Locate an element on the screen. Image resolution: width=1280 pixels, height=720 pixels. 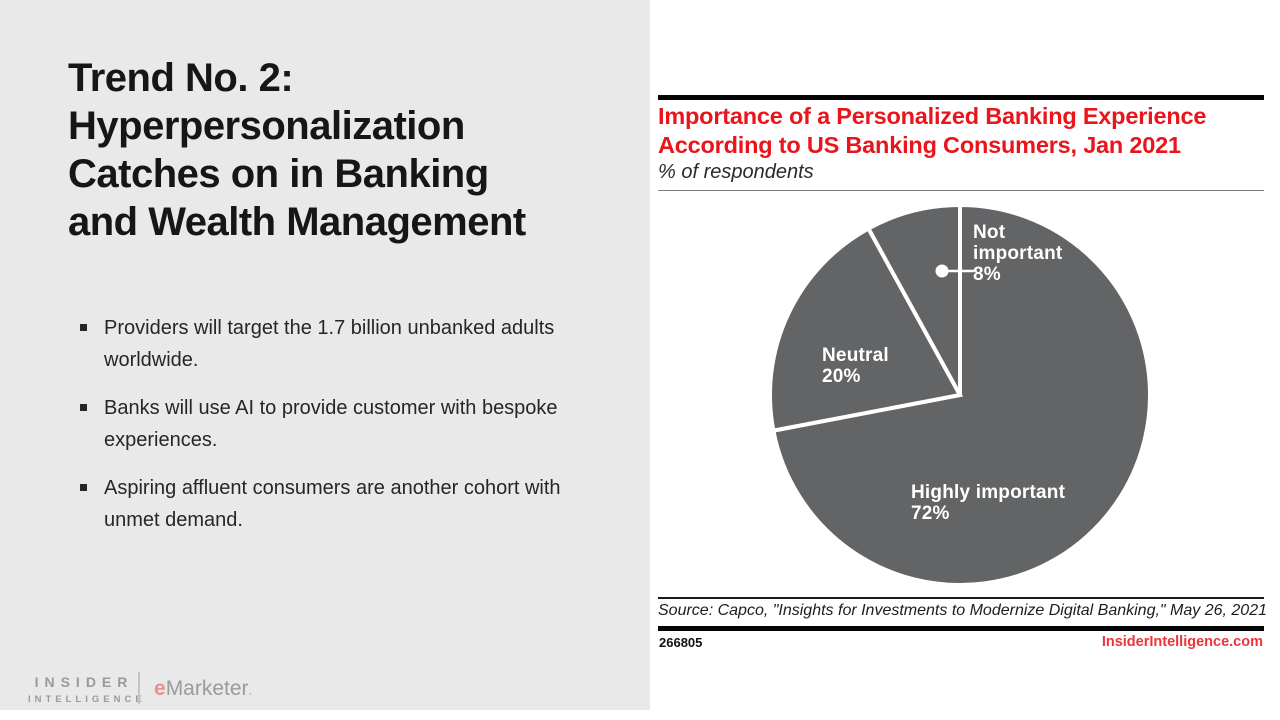
pie-label-not-important: Not important 8% is located at coordinates (1018, 253).